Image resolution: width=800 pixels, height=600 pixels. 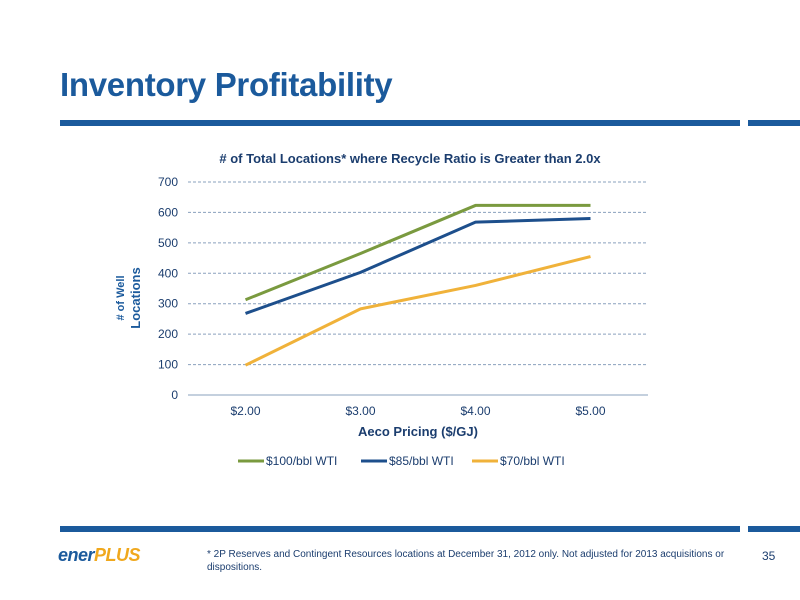 I want to click on footer-rule, so click(x=400, y=529).